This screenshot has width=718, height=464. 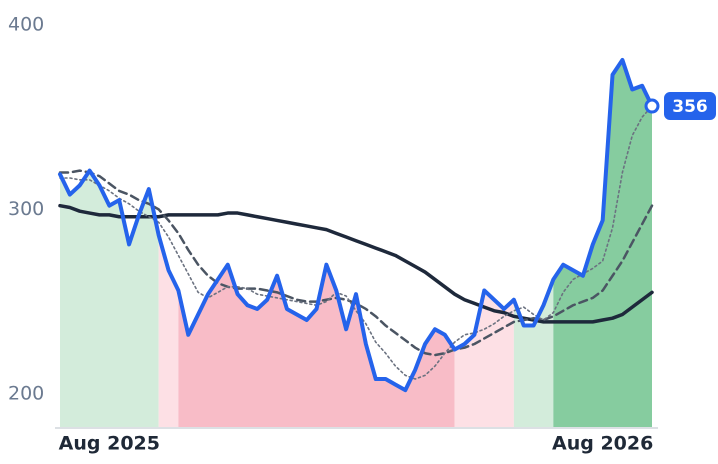 What do you see at coordinates (602, 444) in the screenshot?
I see `x-tick-label: Aug 2026` at bounding box center [602, 444].